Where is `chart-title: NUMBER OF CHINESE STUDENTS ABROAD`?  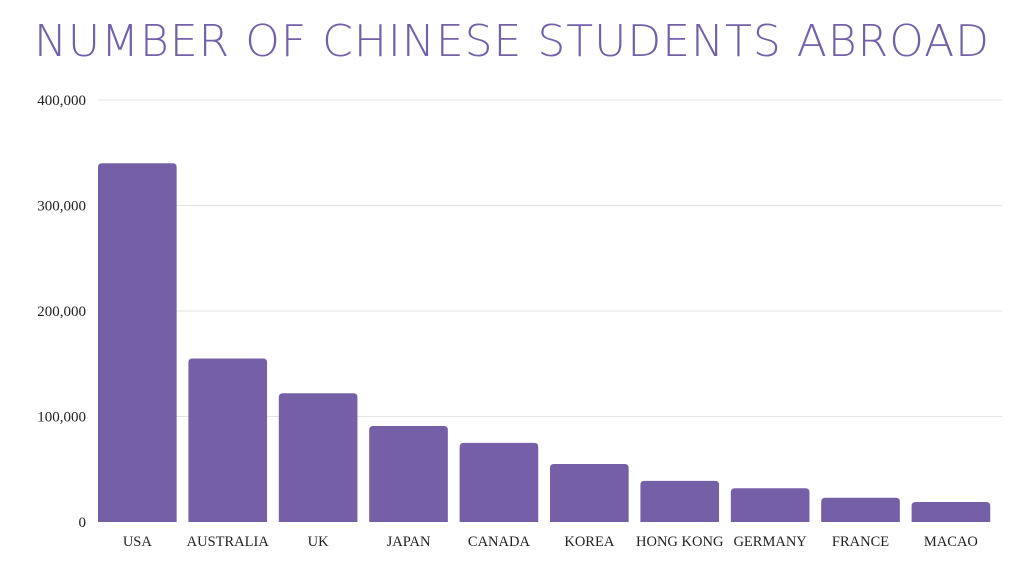
chart-title: NUMBER OF CHINESE STUDENTS ABROAD is located at coordinates (512, 41).